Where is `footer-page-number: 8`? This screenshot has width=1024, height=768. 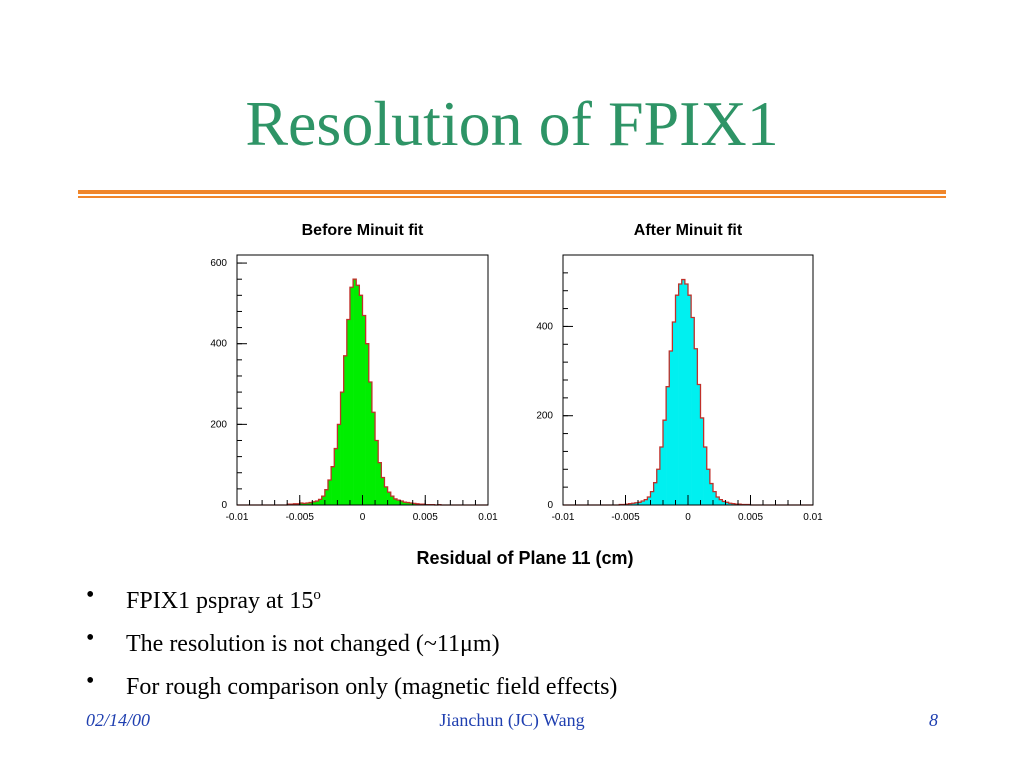
footer-page-number: 8 is located at coordinates (933, 720).